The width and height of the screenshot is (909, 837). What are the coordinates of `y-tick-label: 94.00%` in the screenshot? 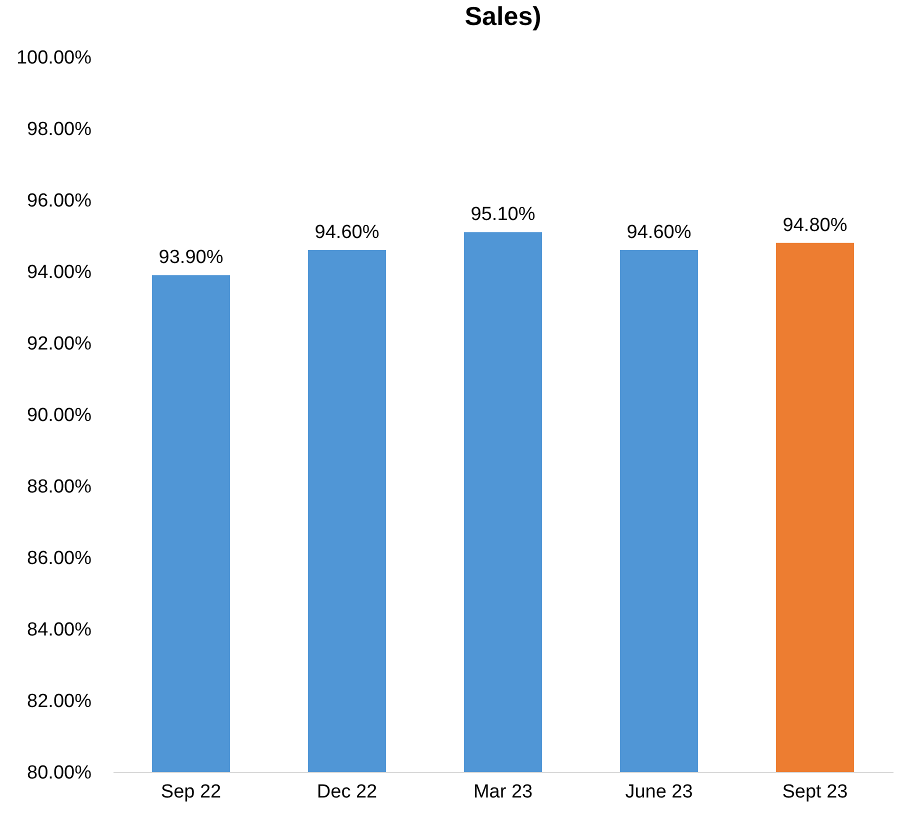 It's located at (59, 272).